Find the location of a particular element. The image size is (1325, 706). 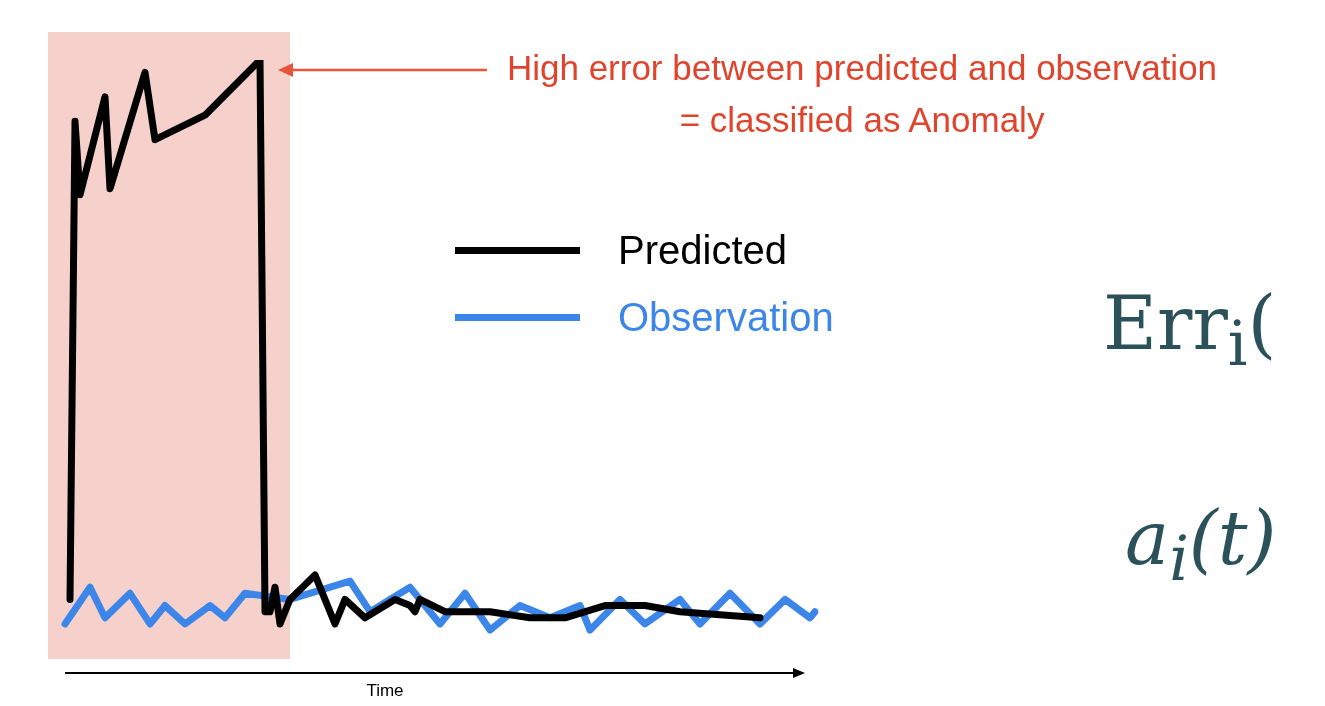

text: Err$_{i}$( is located at coordinates (1190, 330).